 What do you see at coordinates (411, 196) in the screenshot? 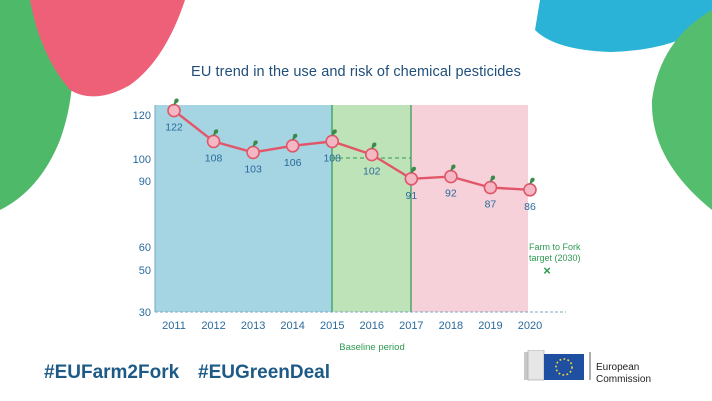
I see `value-label-2017: 91` at bounding box center [411, 196].